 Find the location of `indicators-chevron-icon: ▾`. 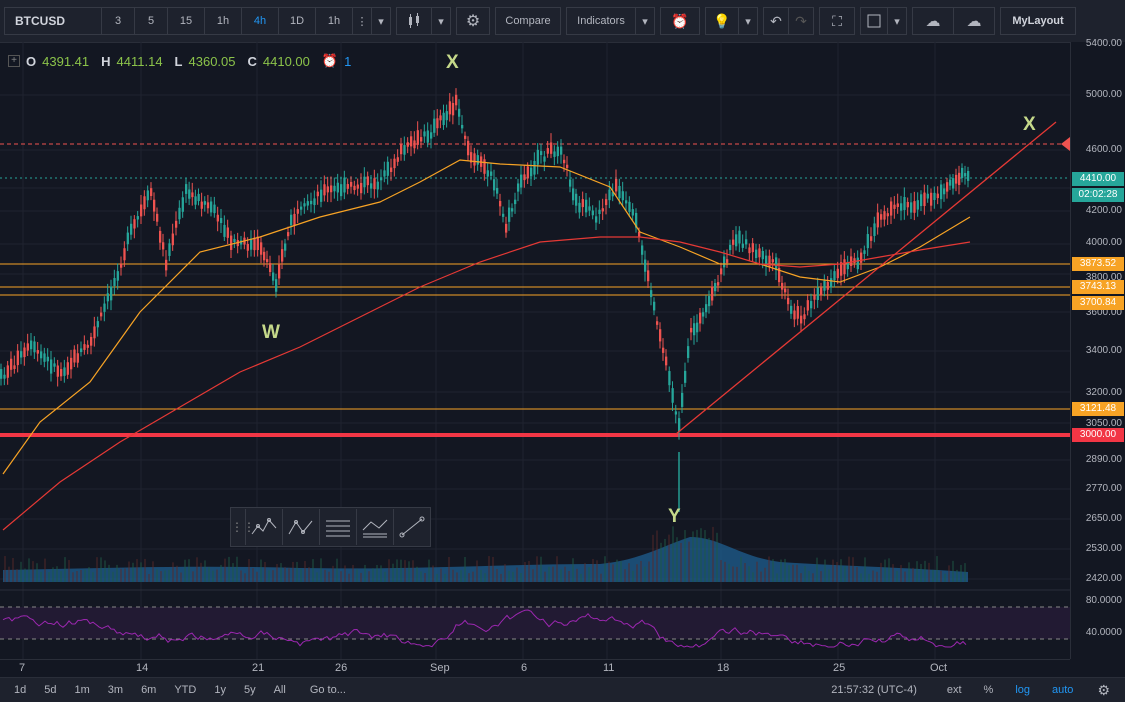

indicators-chevron-icon: ▾ is located at coordinates (645, 21).